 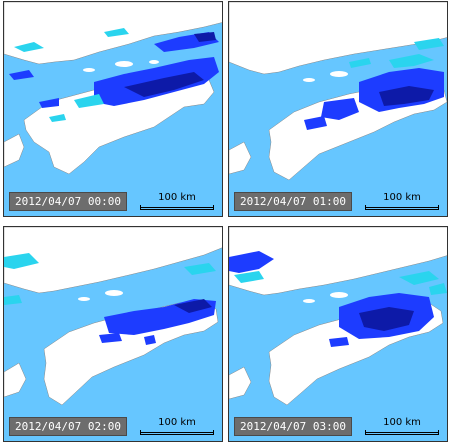 What do you see at coordinates (293, 201) in the screenshot?
I see `timestamp-label: 2012/04/07 01:00` at bounding box center [293, 201].